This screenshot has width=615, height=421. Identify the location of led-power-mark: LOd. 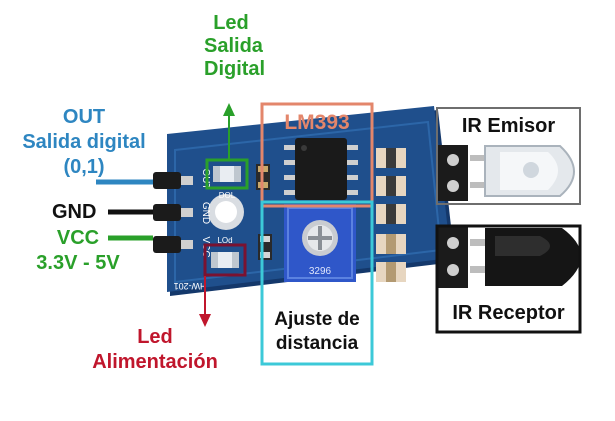
(224, 240).